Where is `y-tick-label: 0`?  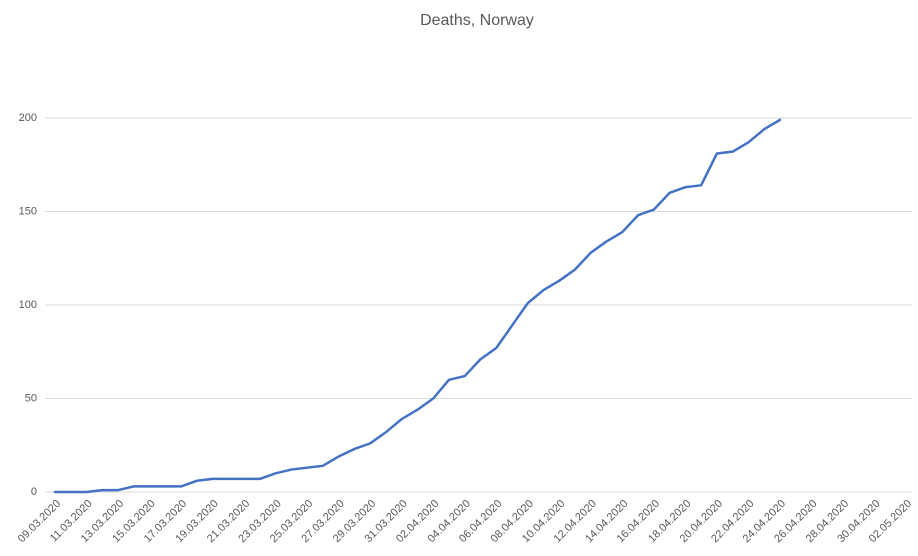 y-tick-label: 0 is located at coordinates (34, 492).